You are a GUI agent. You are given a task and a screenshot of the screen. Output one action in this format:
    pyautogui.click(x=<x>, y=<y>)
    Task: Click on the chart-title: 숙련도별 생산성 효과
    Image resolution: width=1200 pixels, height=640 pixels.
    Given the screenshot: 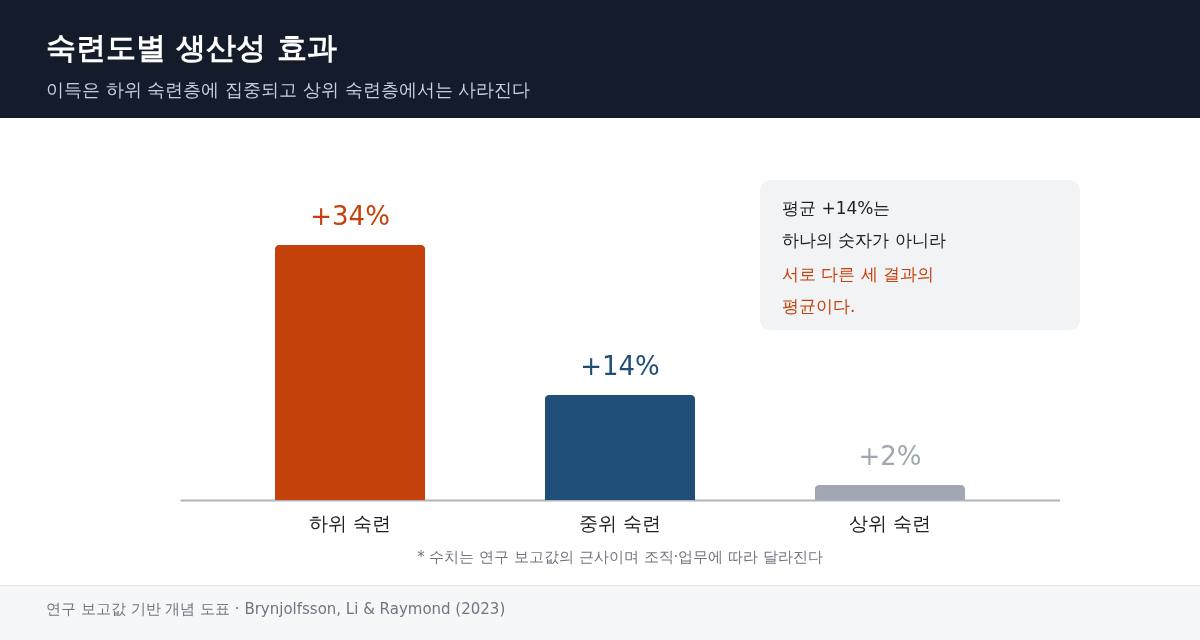 What is the action you would take?
    pyautogui.click(x=191, y=48)
    